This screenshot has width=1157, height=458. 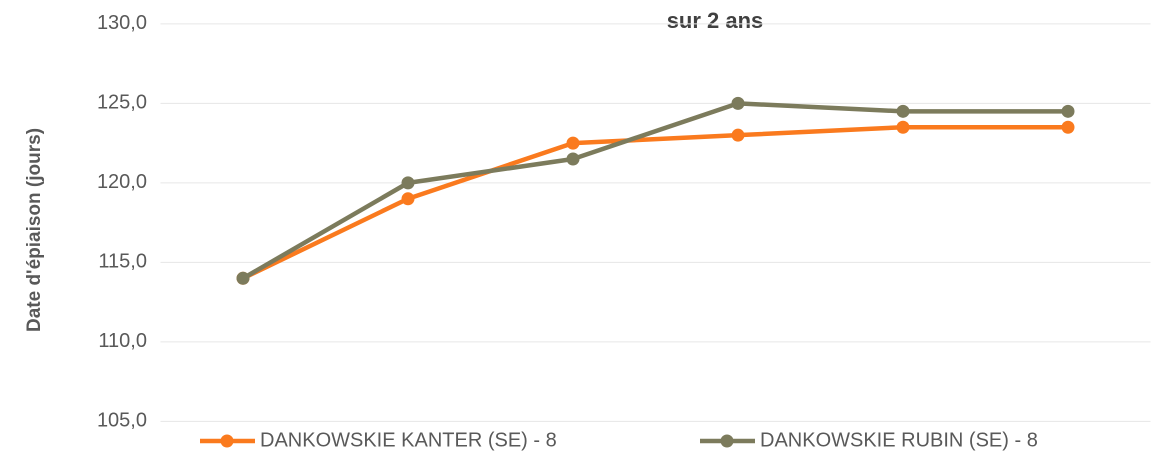 What do you see at coordinates (122, 103) in the screenshot?
I see `y-tick-label: 125,0` at bounding box center [122, 103].